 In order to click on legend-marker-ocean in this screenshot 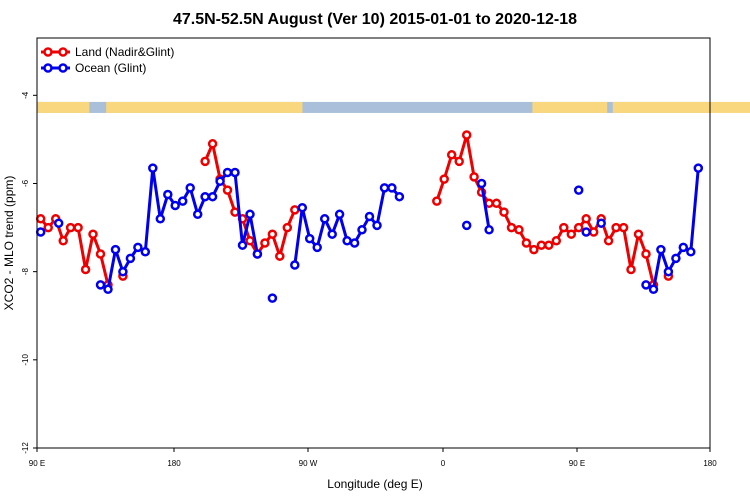, I will do `click(48, 68)`.